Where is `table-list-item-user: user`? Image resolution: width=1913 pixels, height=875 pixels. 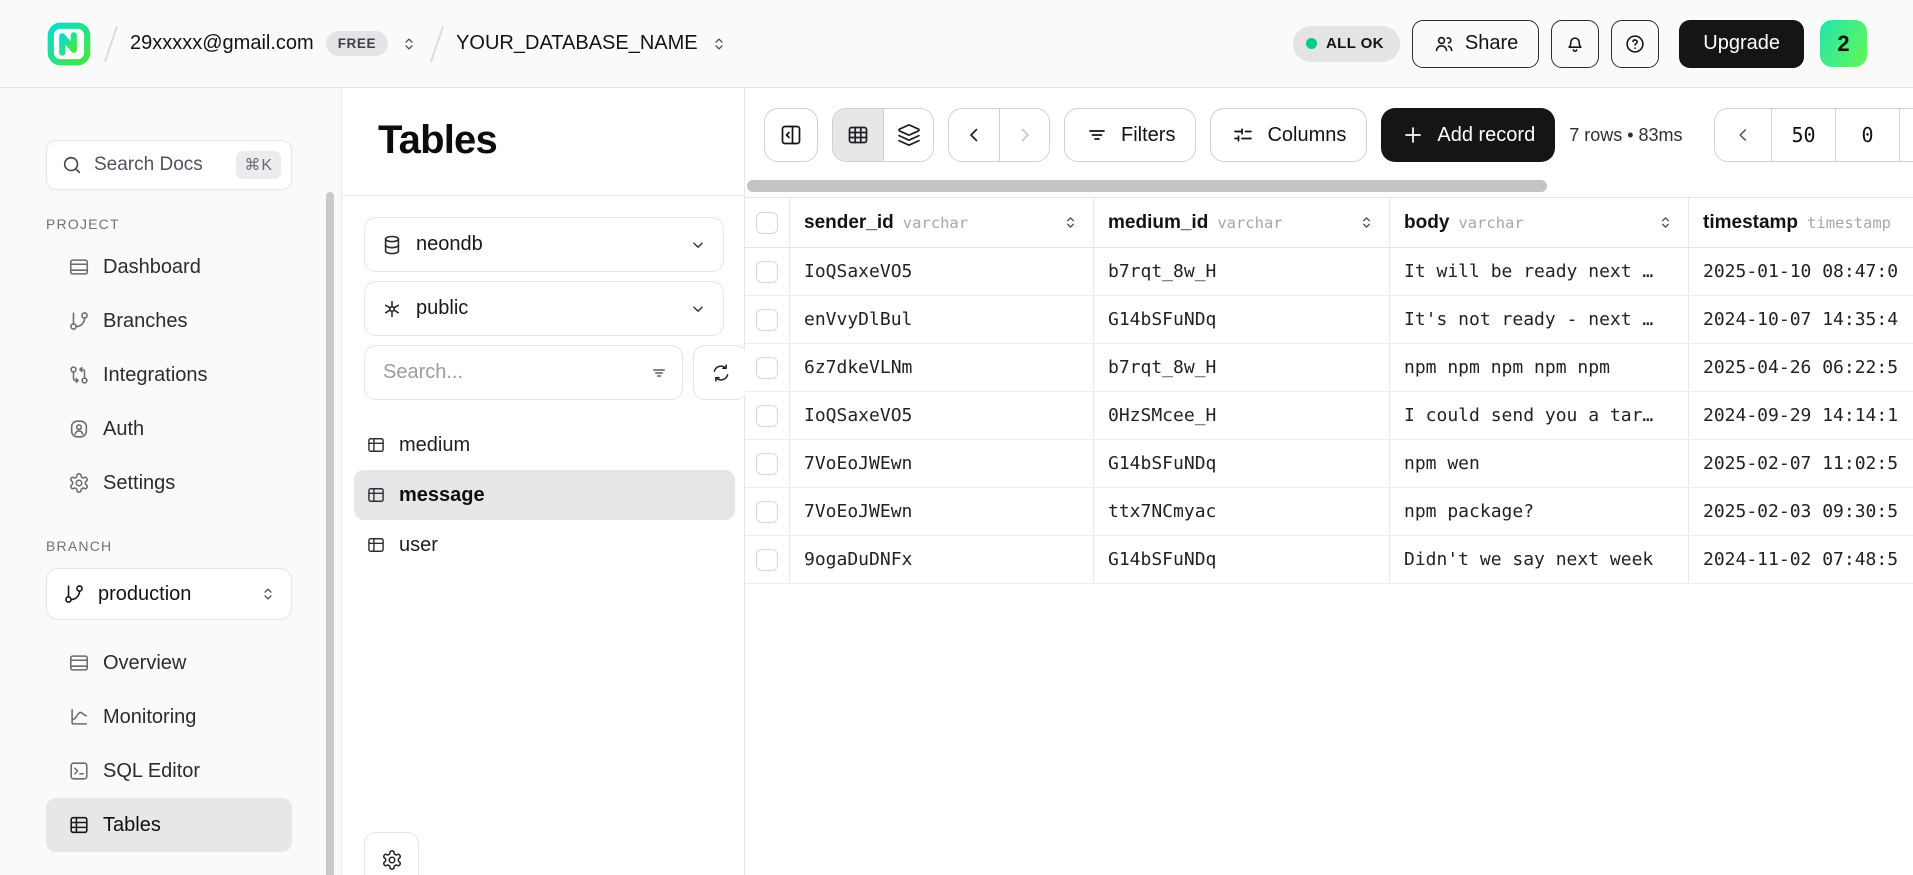 table-list-item-user: user is located at coordinates (544, 545).